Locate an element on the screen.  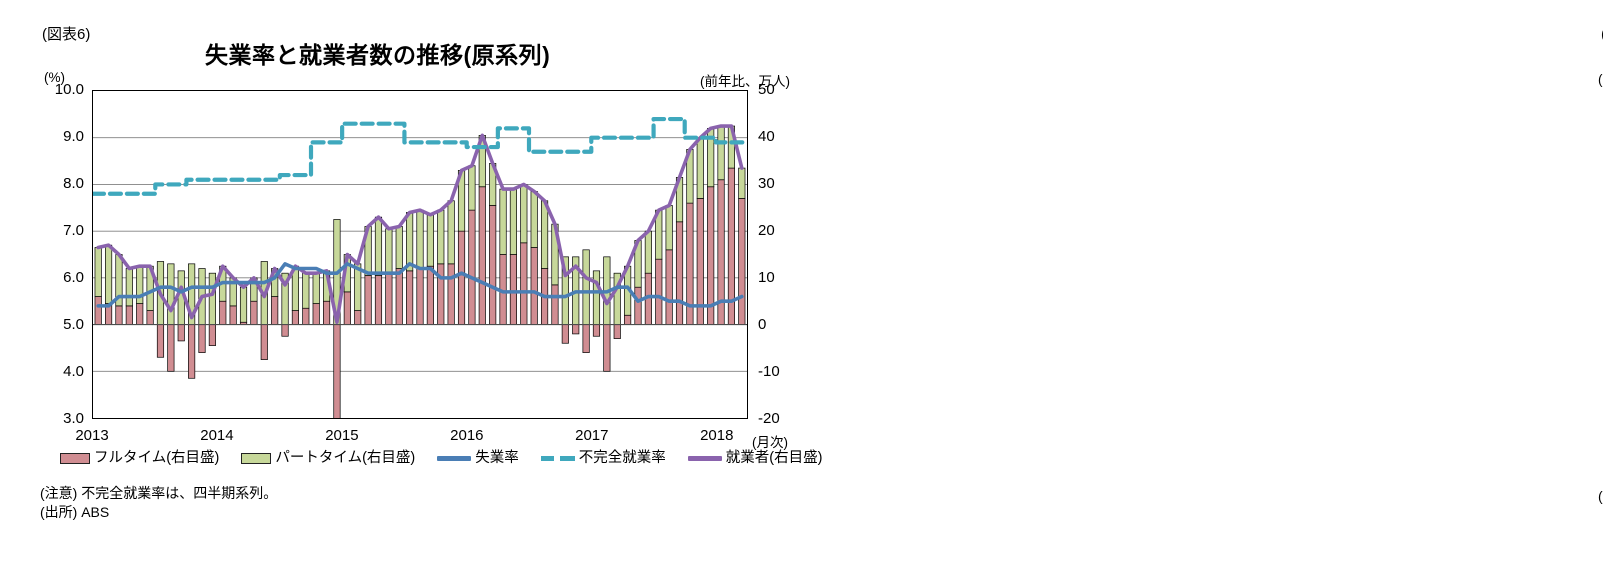
figure-6-left-axis-unit: (%) is located at coordinates (54, 77).